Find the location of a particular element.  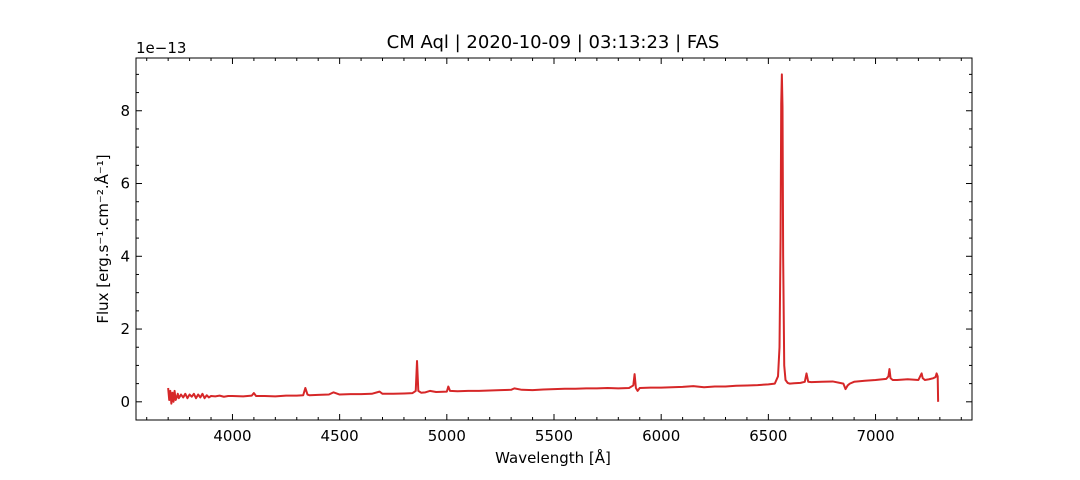

y-tick-label: 8 is located at coordinates (125, 111).